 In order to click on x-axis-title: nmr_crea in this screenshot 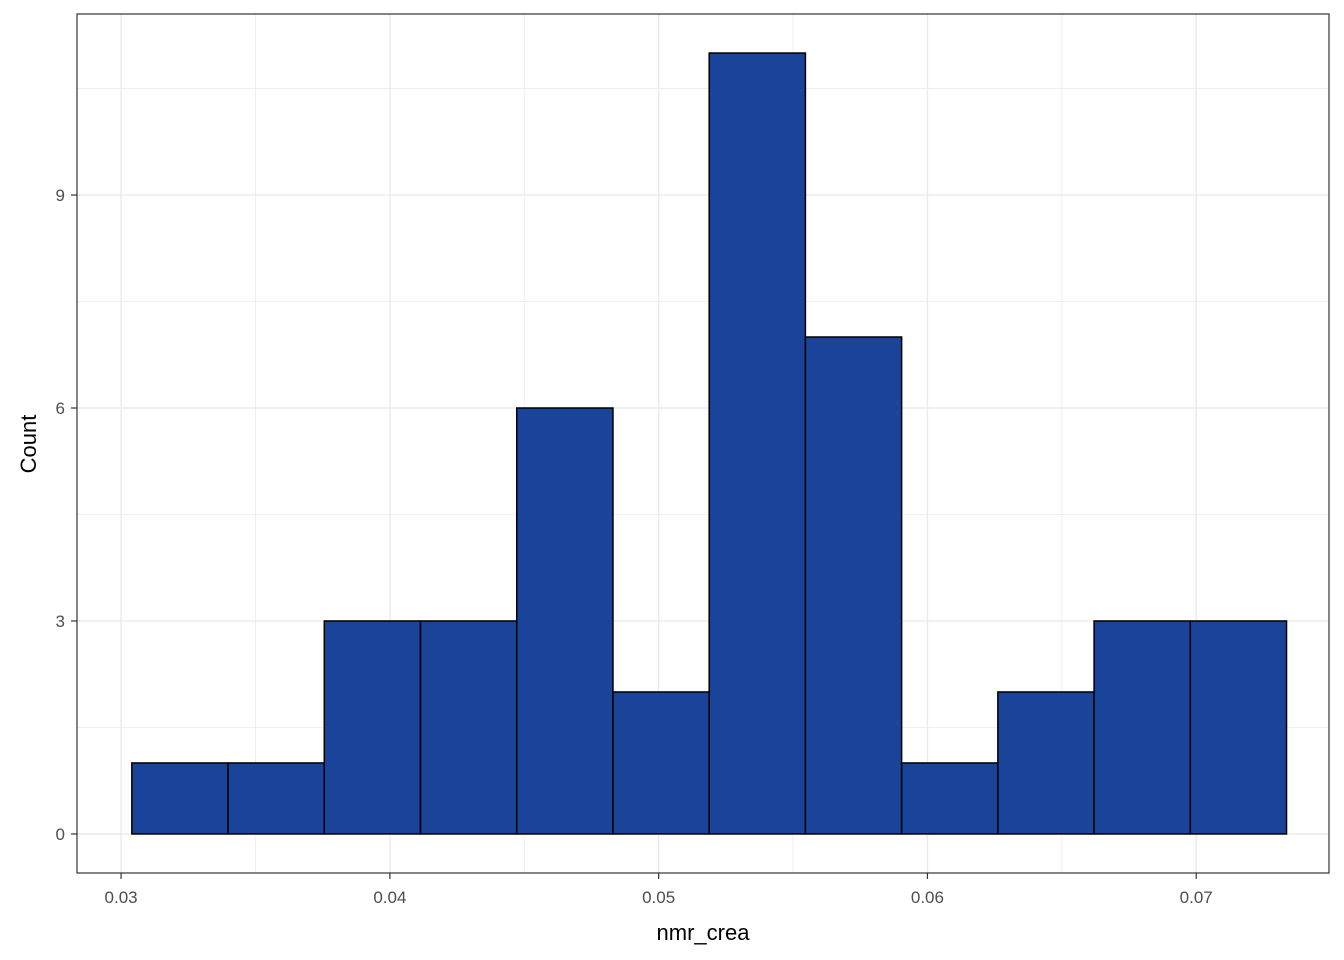, I will do `click(704, 932)`.